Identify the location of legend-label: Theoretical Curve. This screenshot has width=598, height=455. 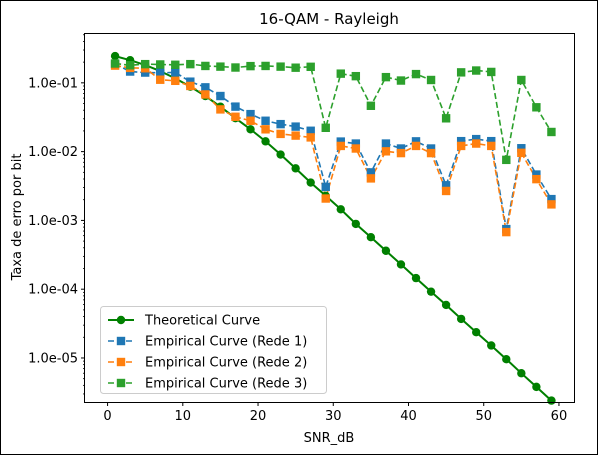
(202, 321).